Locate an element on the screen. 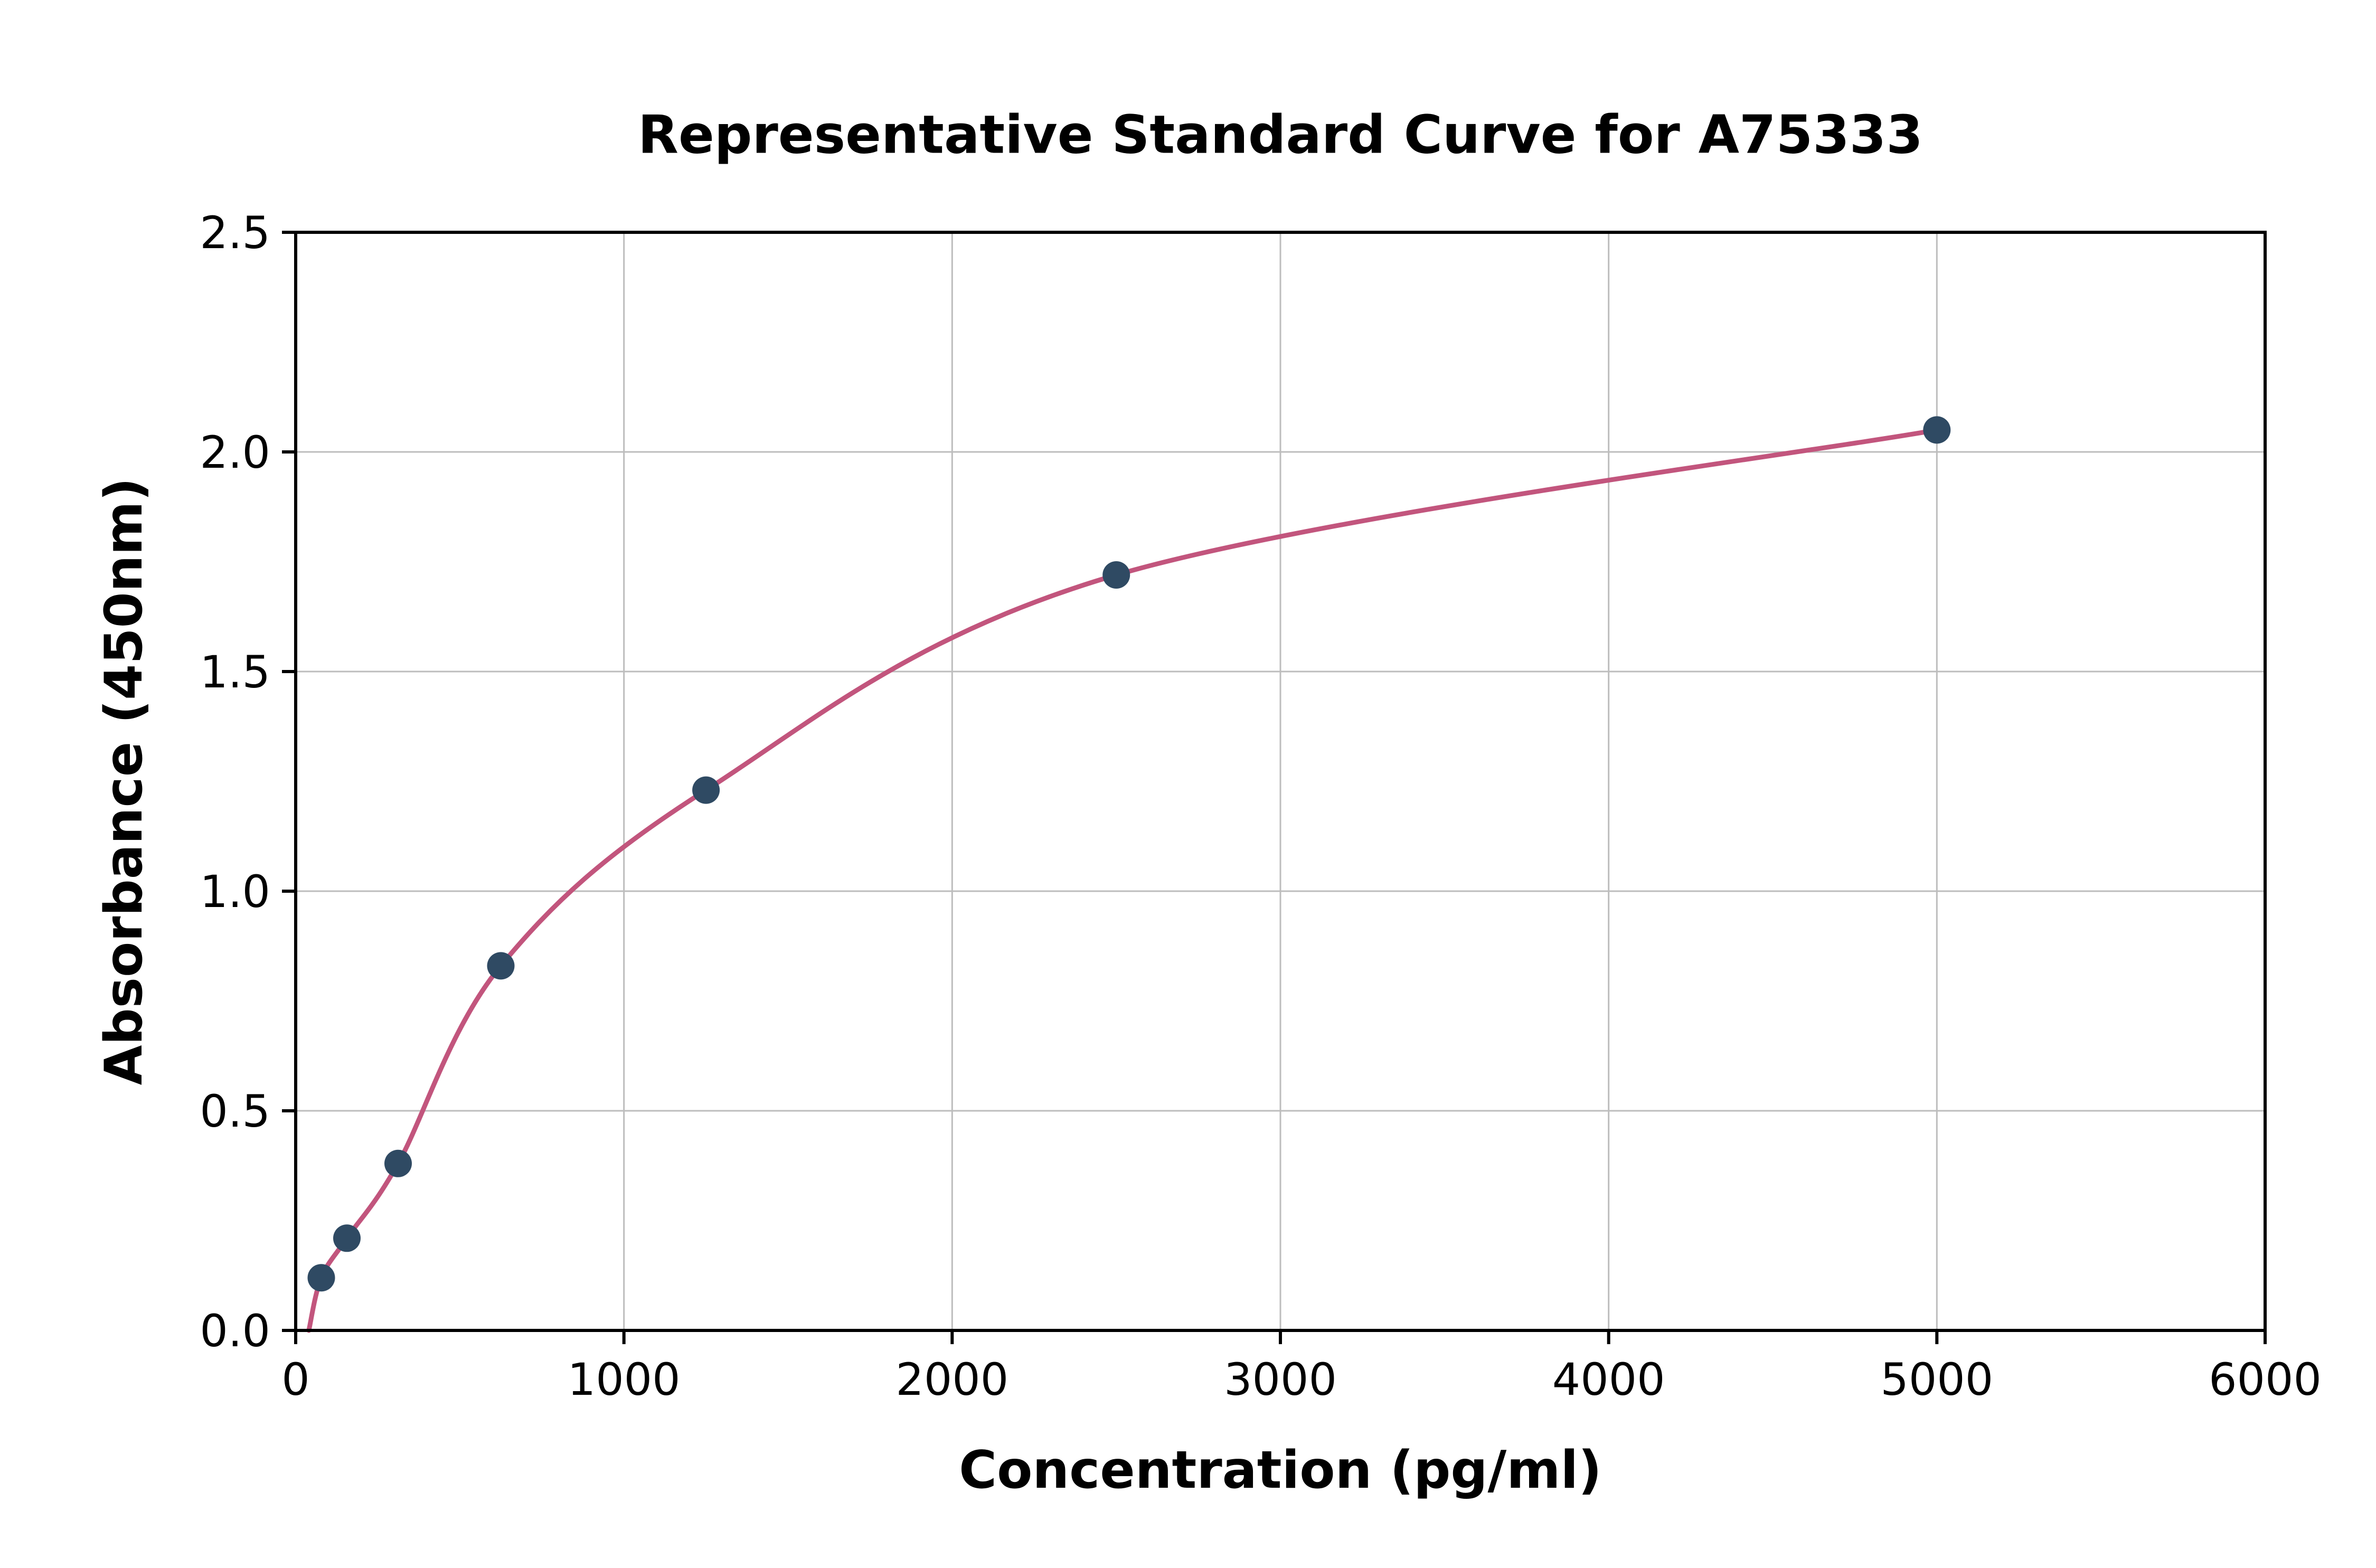 The image size is (2376, 1568). x-tick-label: 1000 is located at coordinates (624, 1380).